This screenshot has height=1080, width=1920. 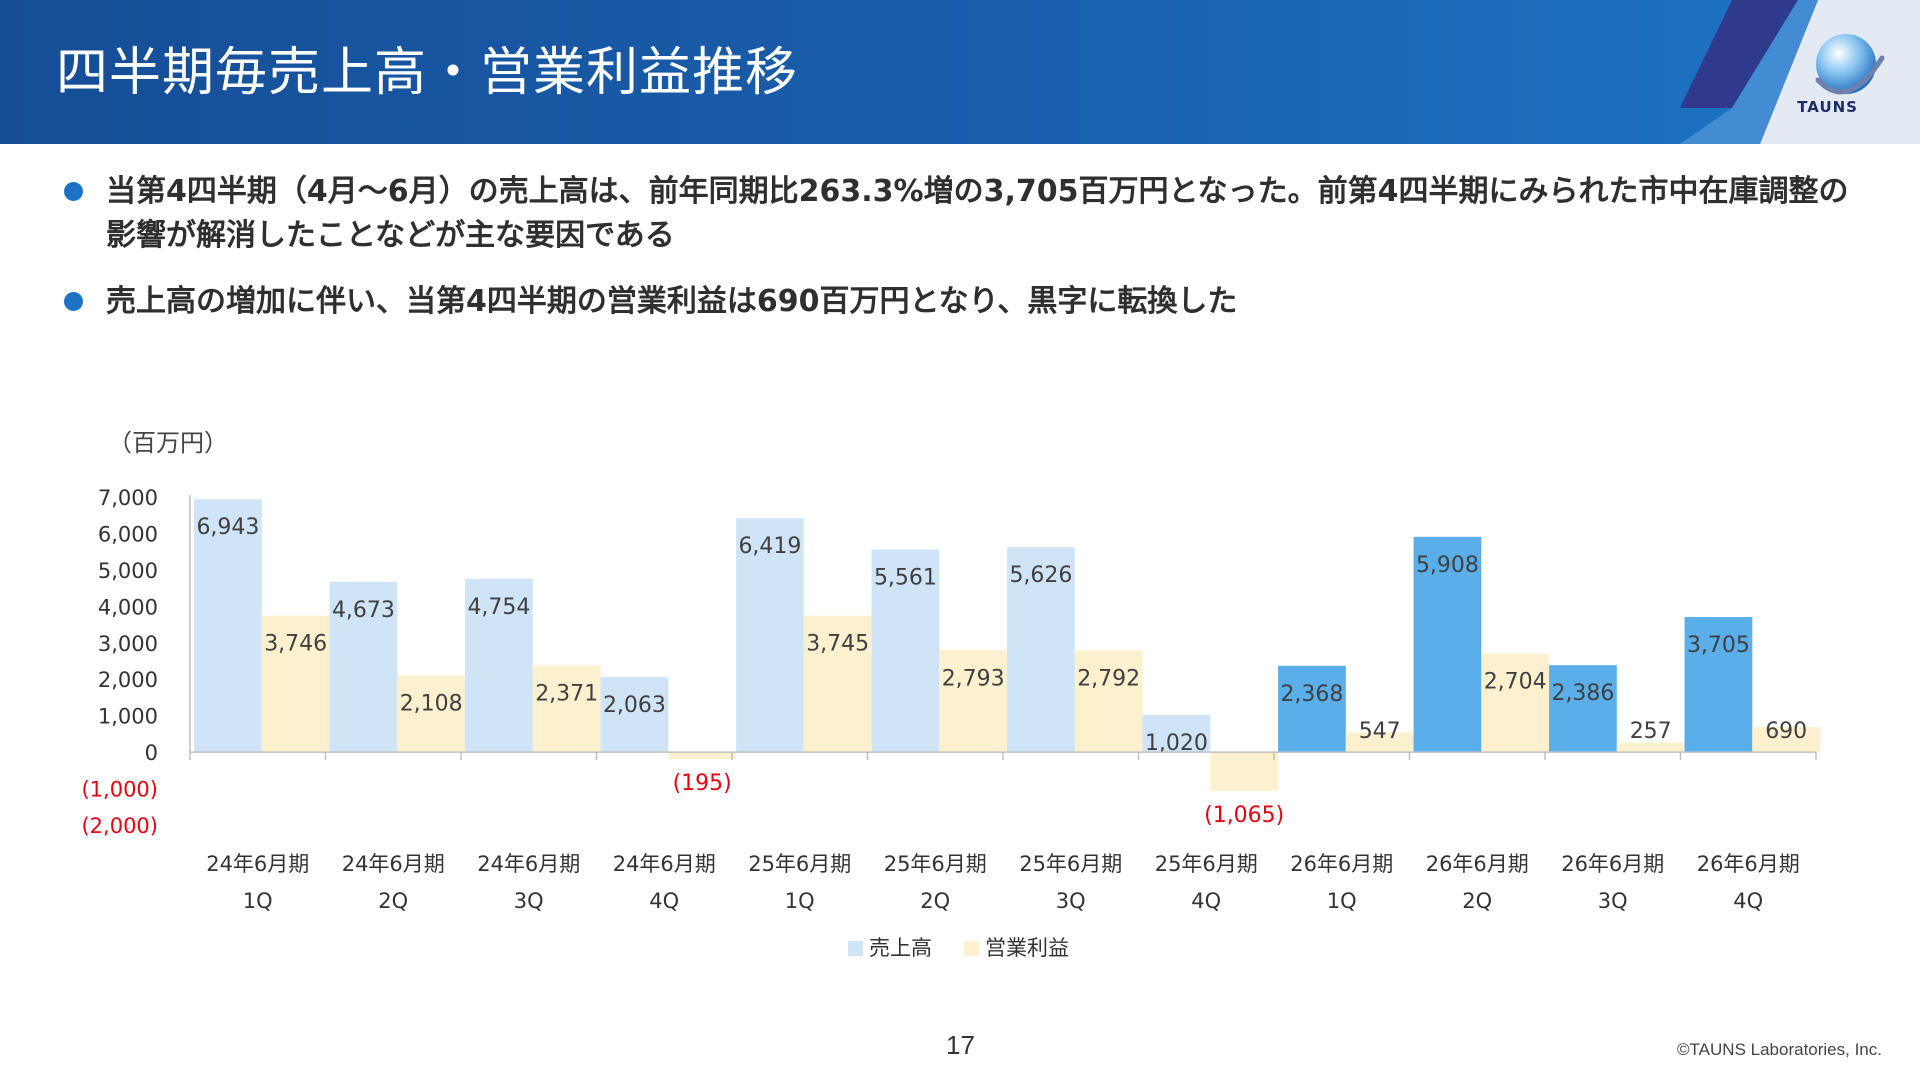 I want to click on profit-value-label: (195), so click(x=702, y=783).